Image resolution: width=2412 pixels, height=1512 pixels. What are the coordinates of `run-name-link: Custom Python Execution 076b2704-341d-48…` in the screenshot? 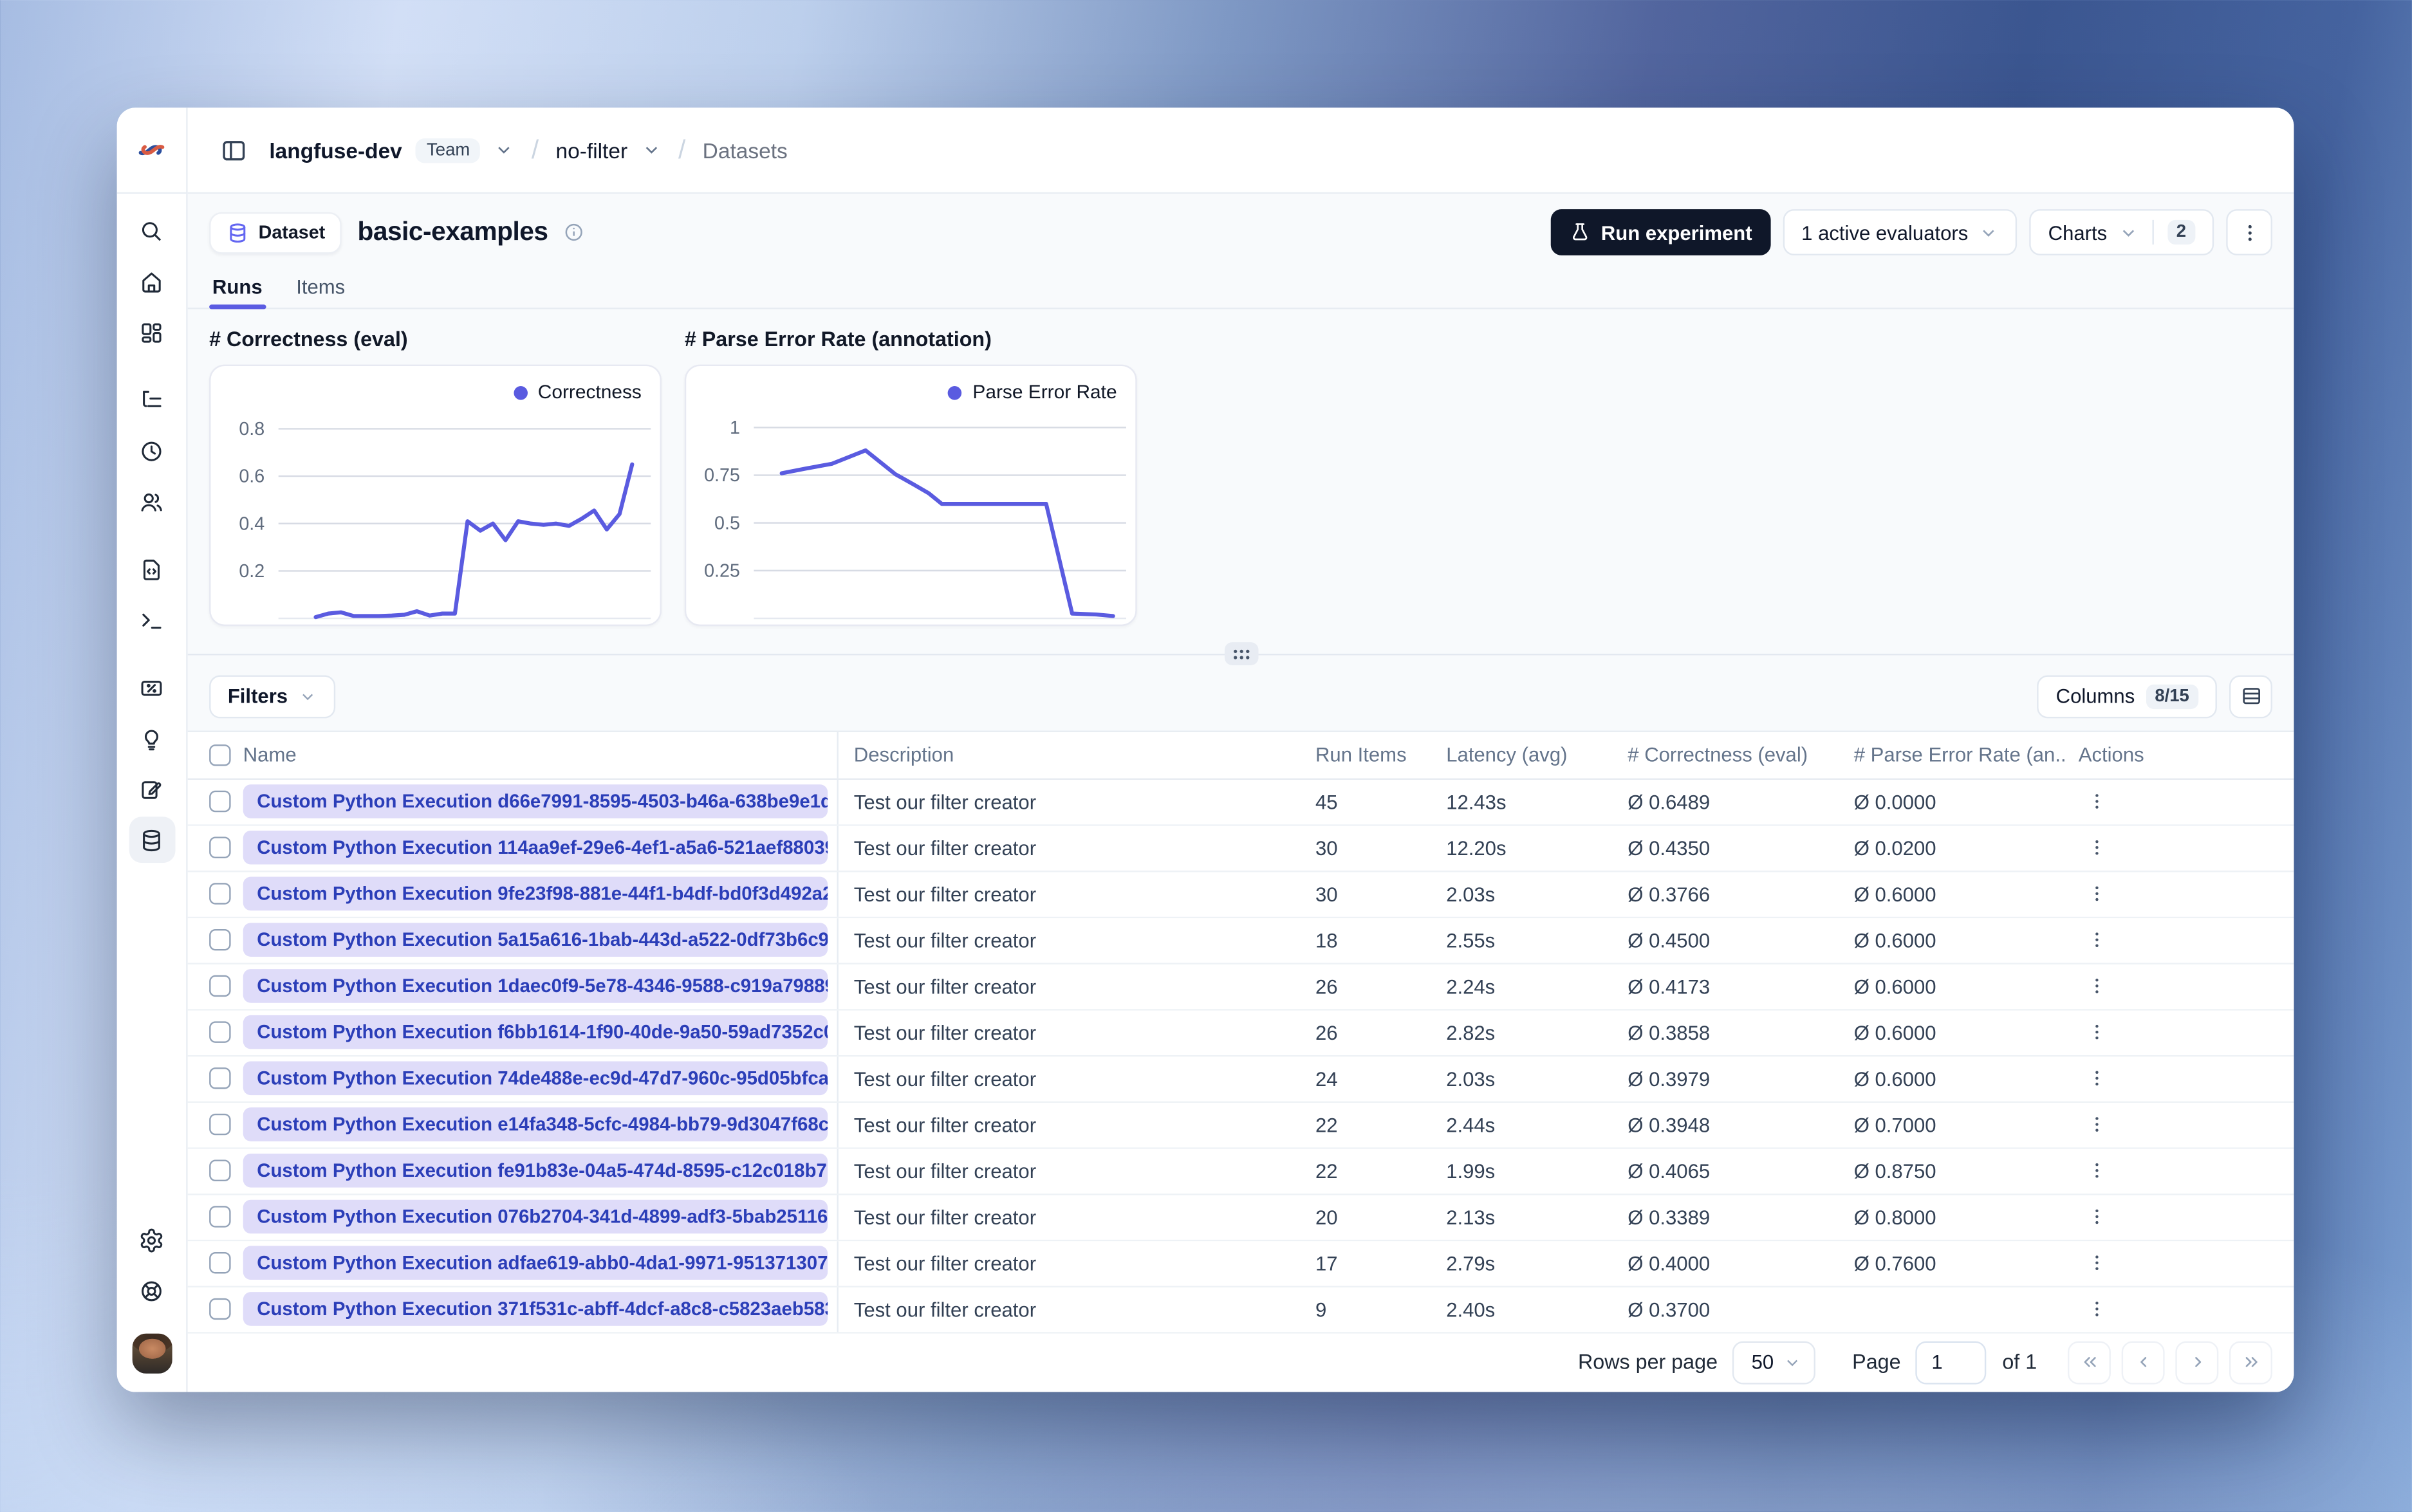 It's located at (535, 1217).